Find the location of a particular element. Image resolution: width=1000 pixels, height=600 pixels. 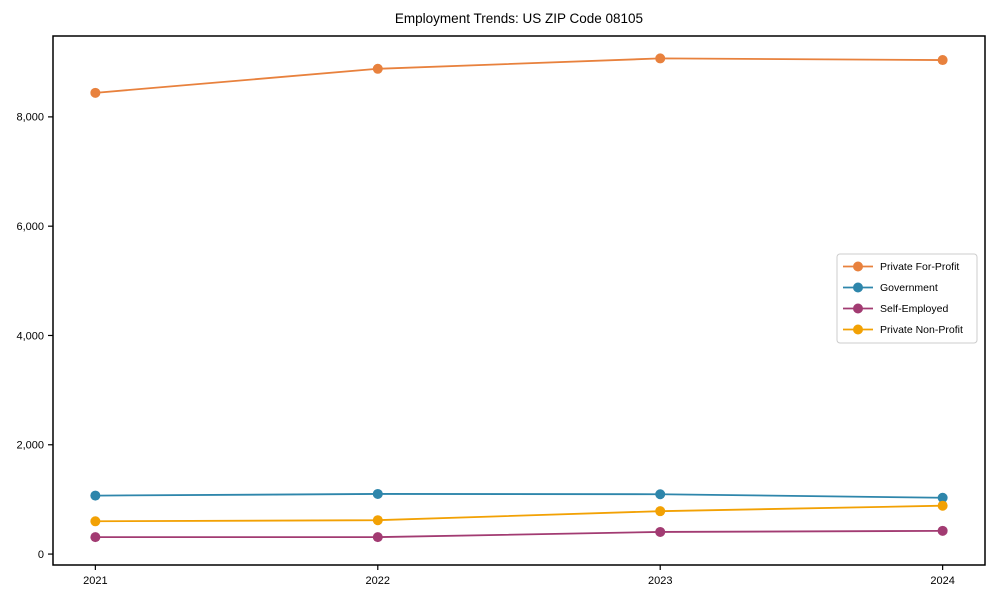

y-tick-label: 0 is located at coordinates (41, 555).